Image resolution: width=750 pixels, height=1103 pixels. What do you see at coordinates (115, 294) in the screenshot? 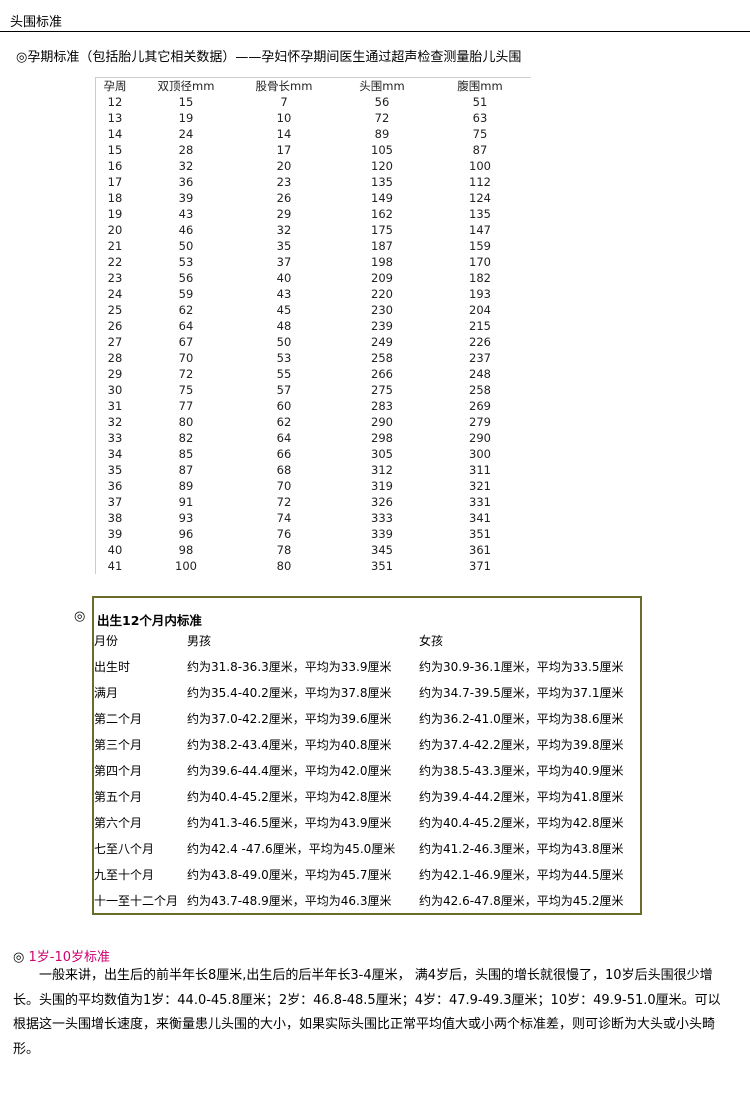
I see `table-cell: 24` at bounding box center [115, 294].